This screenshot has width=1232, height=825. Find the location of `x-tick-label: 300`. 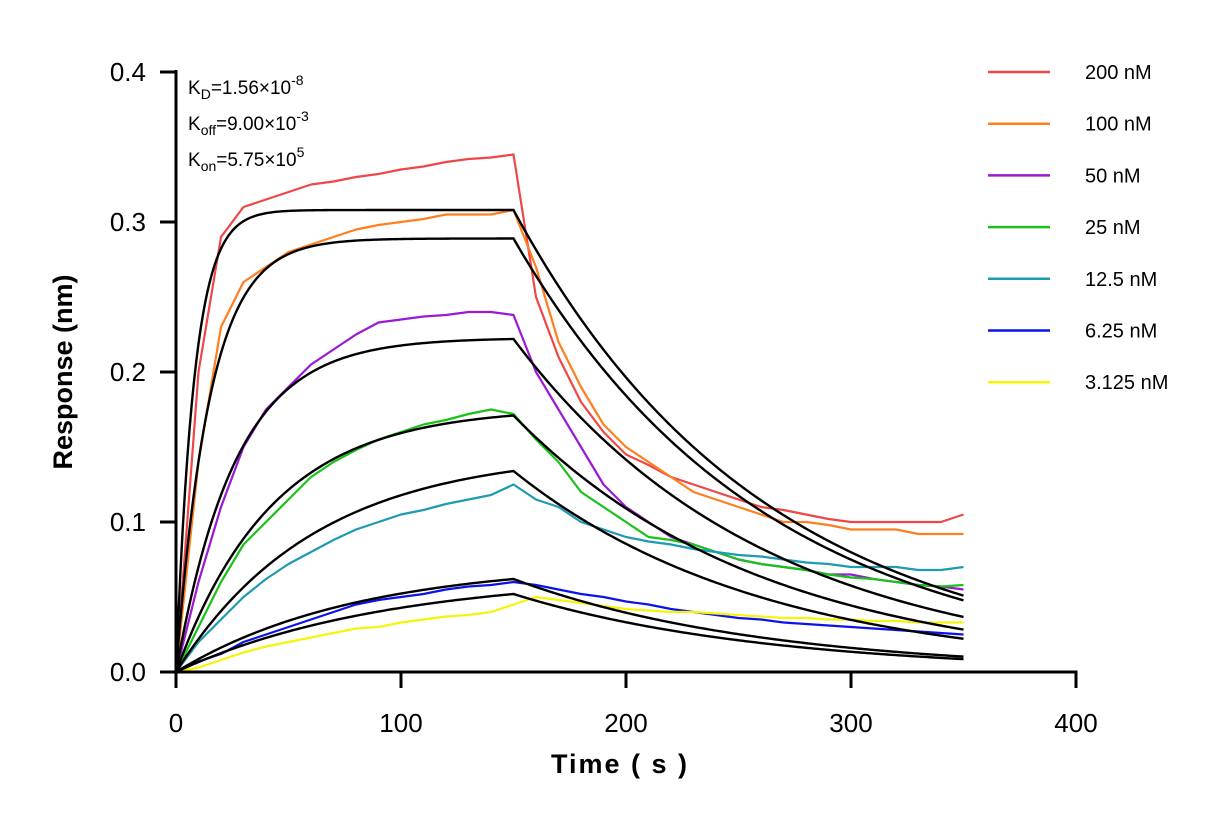

x-tick-label: 300 is located at coordinates (850, 723).